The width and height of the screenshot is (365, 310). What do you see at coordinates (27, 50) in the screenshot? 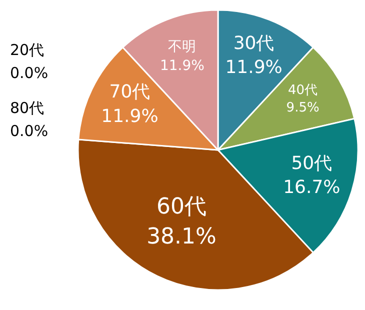
I see `text: 20代` at bounding box center [27, 50].